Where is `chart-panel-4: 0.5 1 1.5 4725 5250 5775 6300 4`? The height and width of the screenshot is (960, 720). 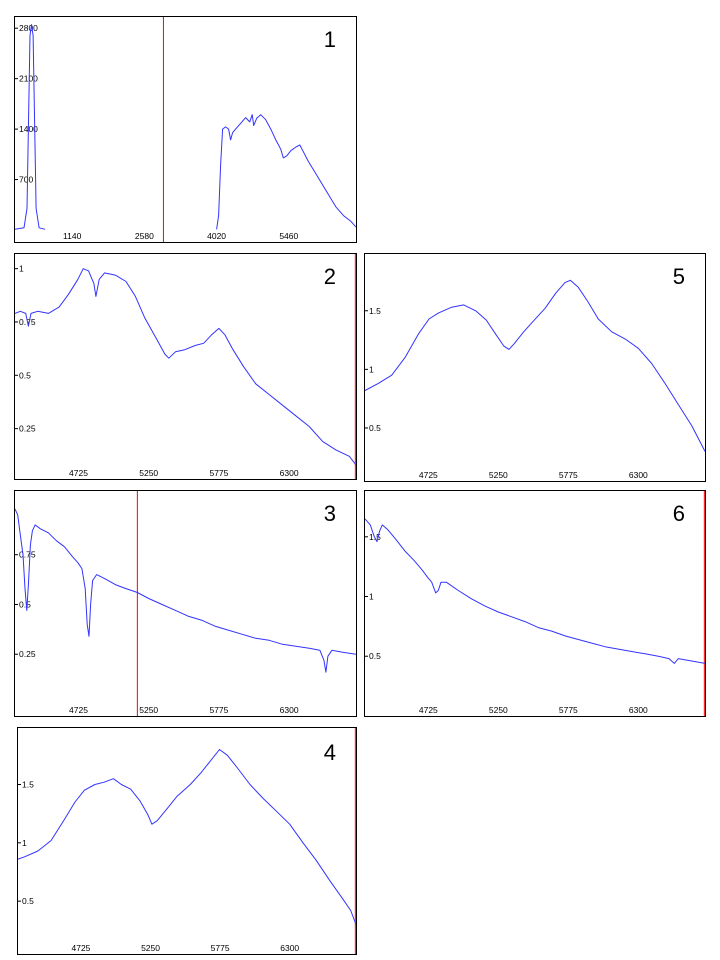
chart-panel-4: 0.5 1 1.5 4725 5250 5775 6300 4 is located at coordinates (187, 841).